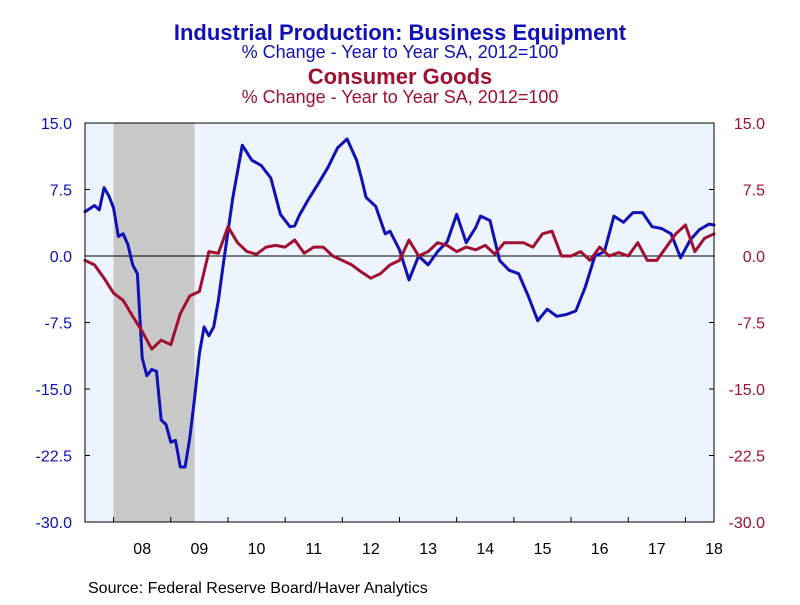 The width and height of the screenshot is (800, 605). I want to click on x-tick-label: 11, so click(313, 549).